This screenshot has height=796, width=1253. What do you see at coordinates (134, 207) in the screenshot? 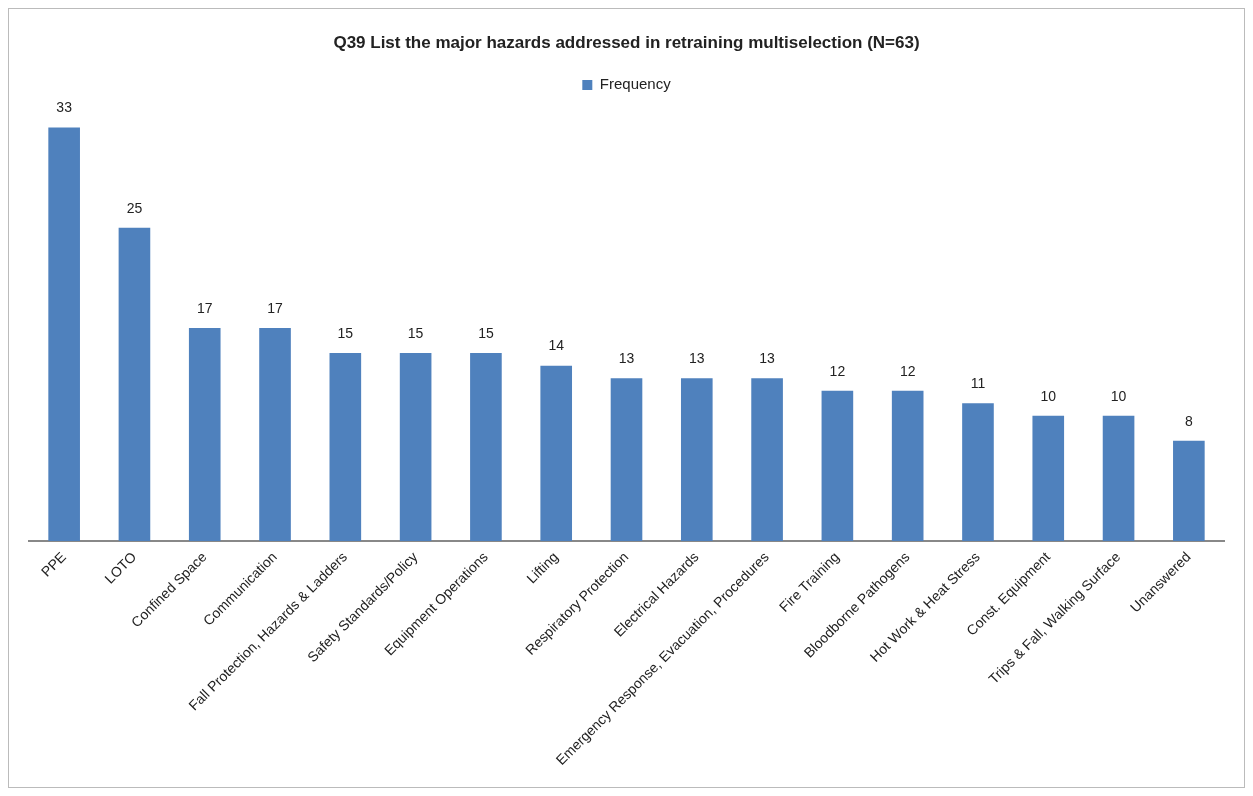
I see `data-label: 25` at bounding box center [134, 207].